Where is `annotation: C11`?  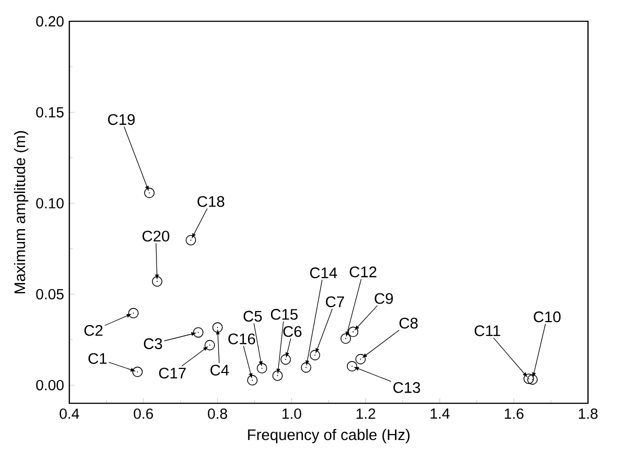 annotation: C11 is located at coordinates (487, 330).